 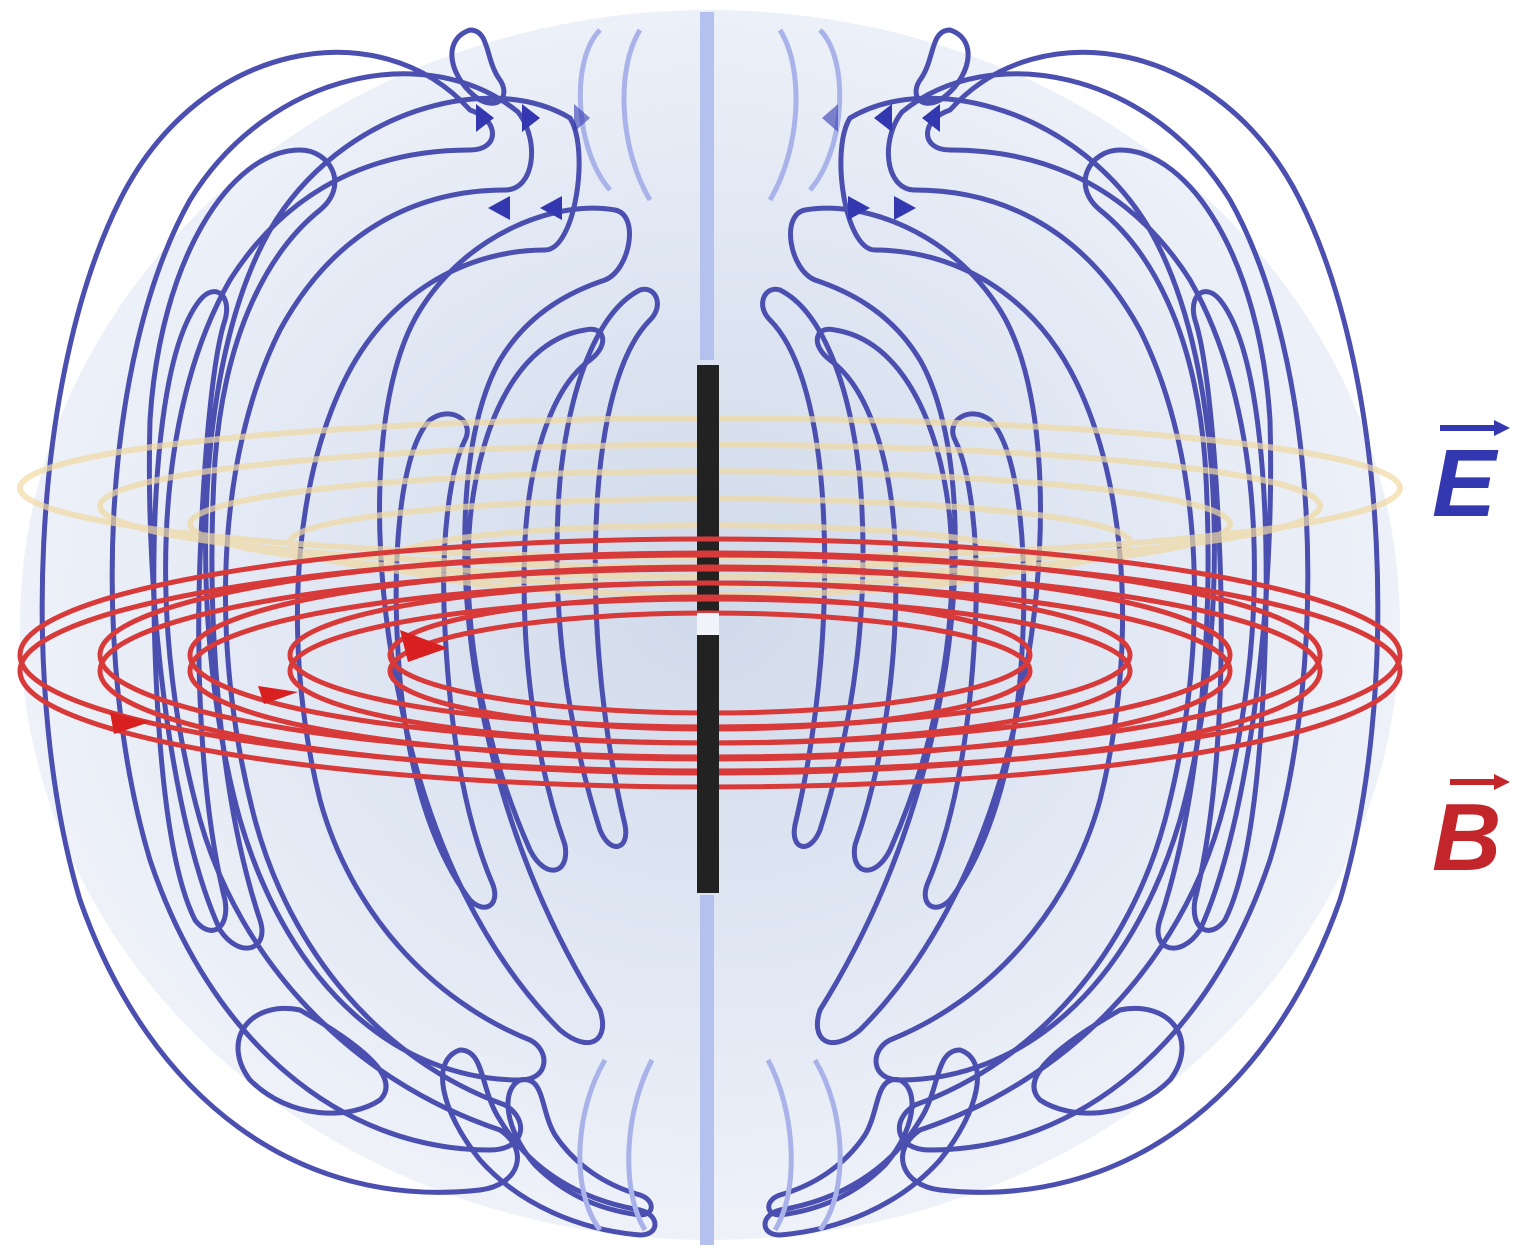 I want to click on e-vector-arrow-icon, so click(x=1475, y=428).